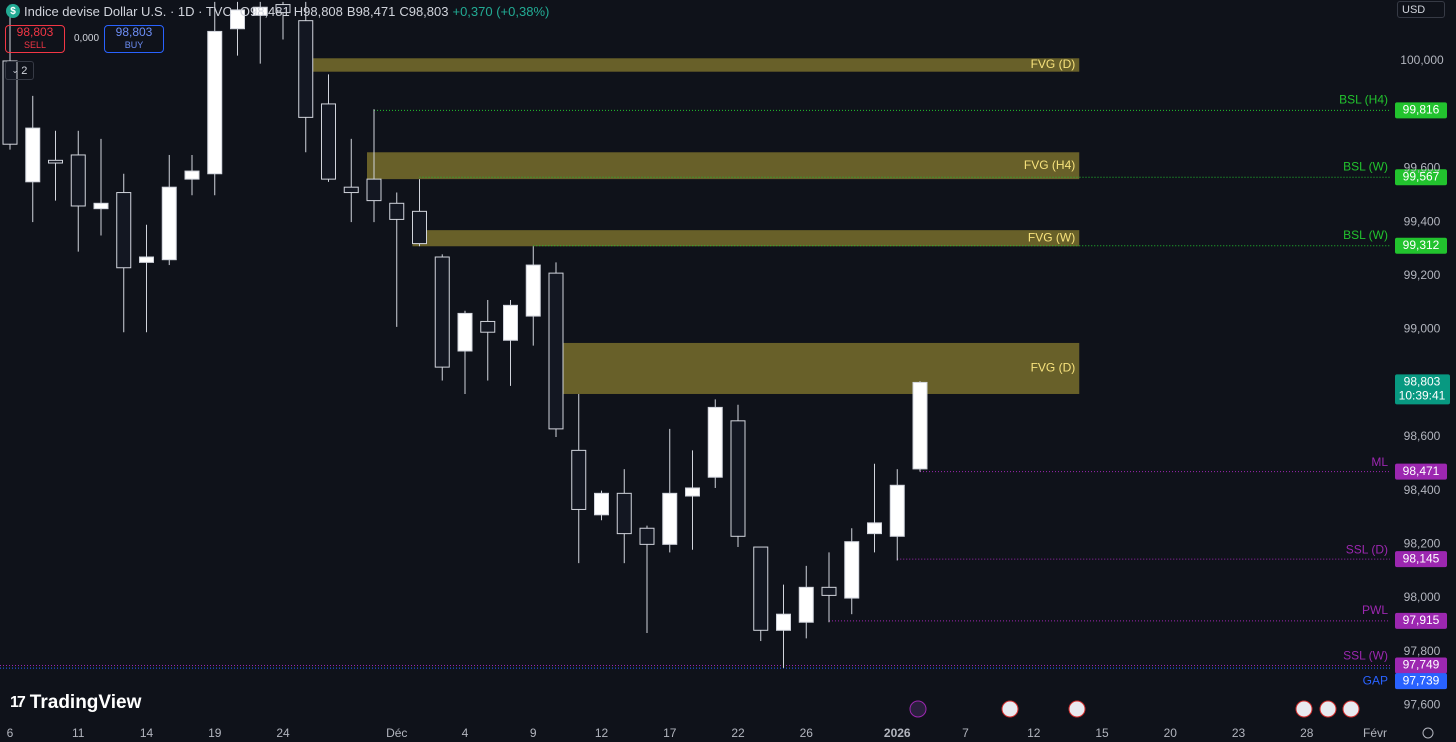 The image size is (1456, 742). What do you see at coordinates (1375, 733) in the screenshot?
I see `x-tick-label: Févr` at bounding box center [1375, 733].